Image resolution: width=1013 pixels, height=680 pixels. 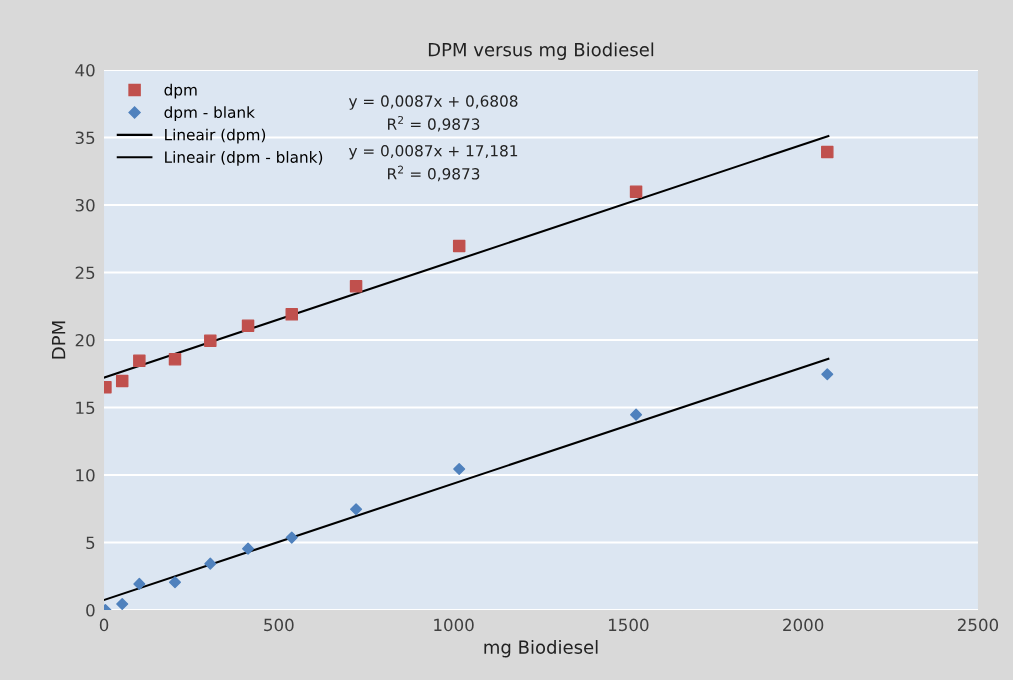 What do you see at coordinates (433, 102) in the screenshot?
I see `annotation: y = 0,0087x + 0,6808` at bounding box center [433, 102].